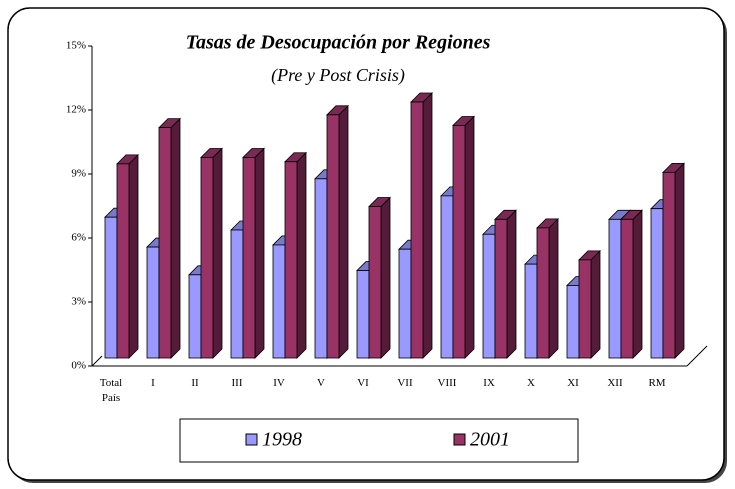 The height and width of the screenshot is (489, 735). I want to click on y-tick-label: 15%, so click(76, 46).